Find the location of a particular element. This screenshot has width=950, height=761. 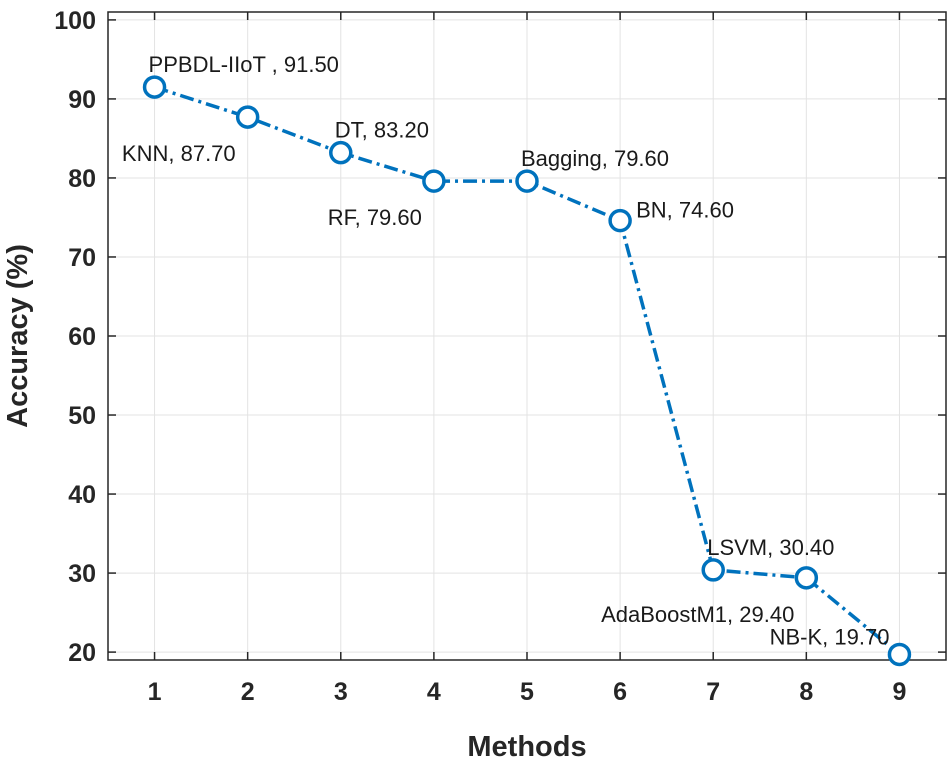

data-label: AdaBoostM1, 29.40 is located at coordinates (697, 614).